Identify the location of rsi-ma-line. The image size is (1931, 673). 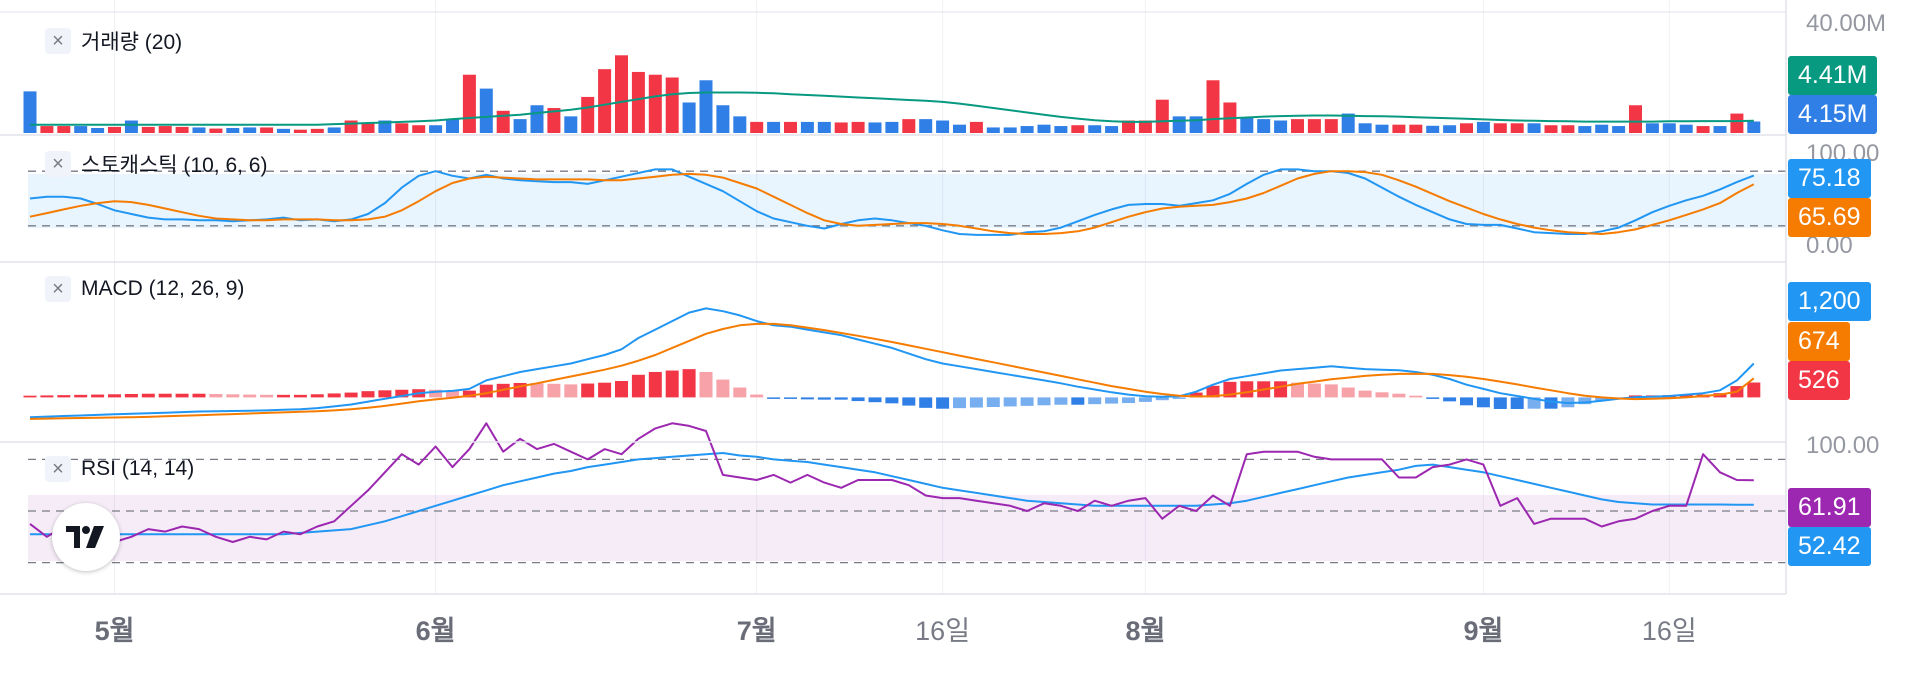
(892, 494).